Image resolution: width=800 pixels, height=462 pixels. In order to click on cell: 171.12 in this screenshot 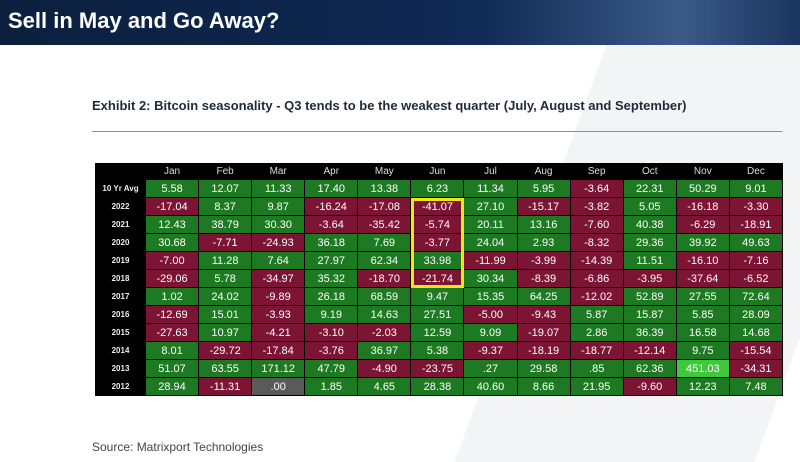, I will do `click(278, 368)`.